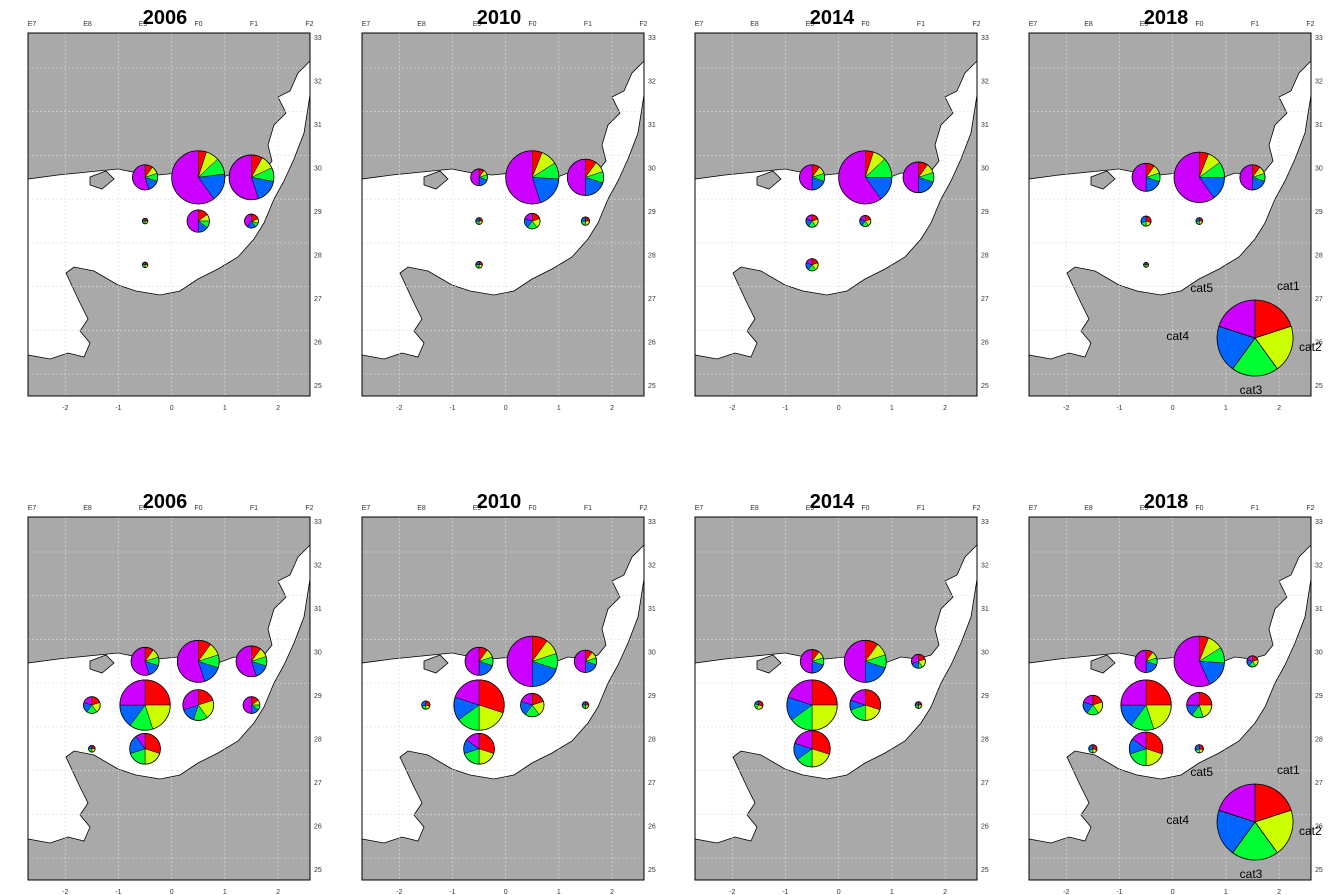 The image size is (1343, 895). What do you see at coordinates (1244, 822) in the screenshot?
I see `legend: cat1 cat2 cat3 cat4 cat5` at bounding box center [1244, 822].